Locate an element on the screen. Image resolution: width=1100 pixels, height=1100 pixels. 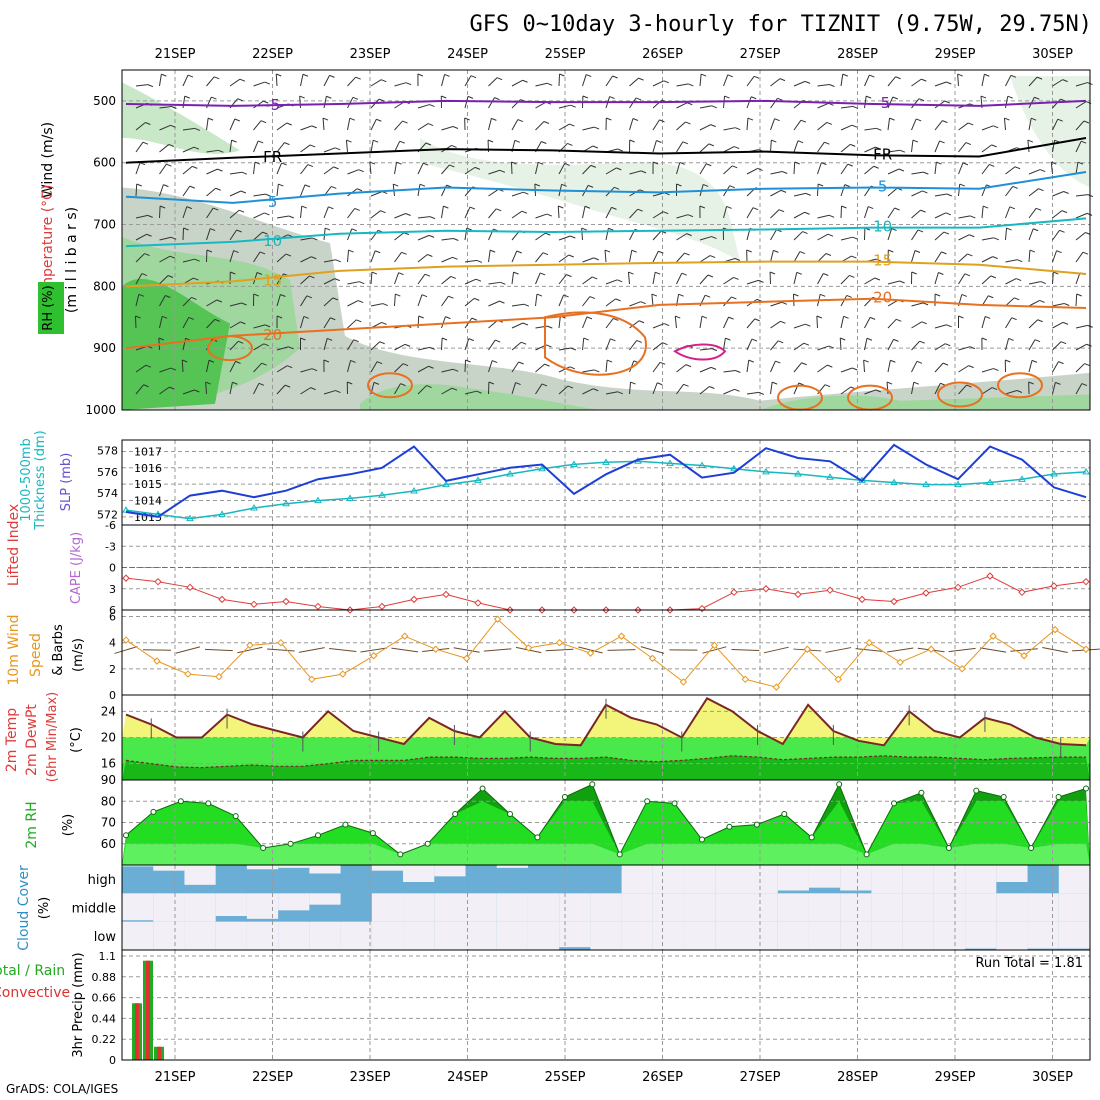
precip-convective-legend: Convective is located at coordinates (35, 993).